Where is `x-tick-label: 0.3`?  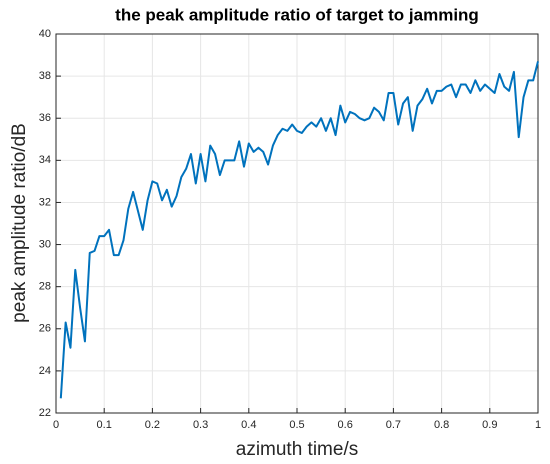
x-tick-label: 0.3 is located at coordinates (200, 425).